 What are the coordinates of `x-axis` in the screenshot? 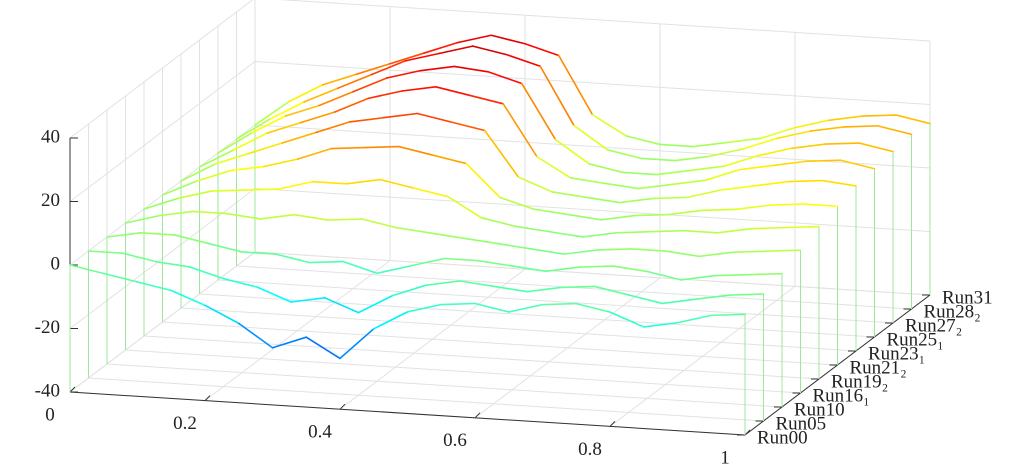 It's located at (407, 413).